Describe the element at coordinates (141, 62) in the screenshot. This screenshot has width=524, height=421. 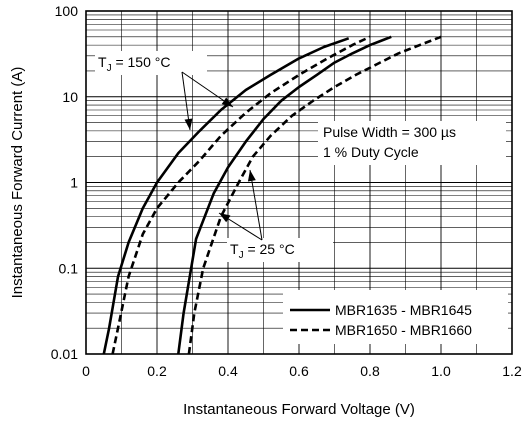
I see `tj150-rest: = 150 °C` at that location.